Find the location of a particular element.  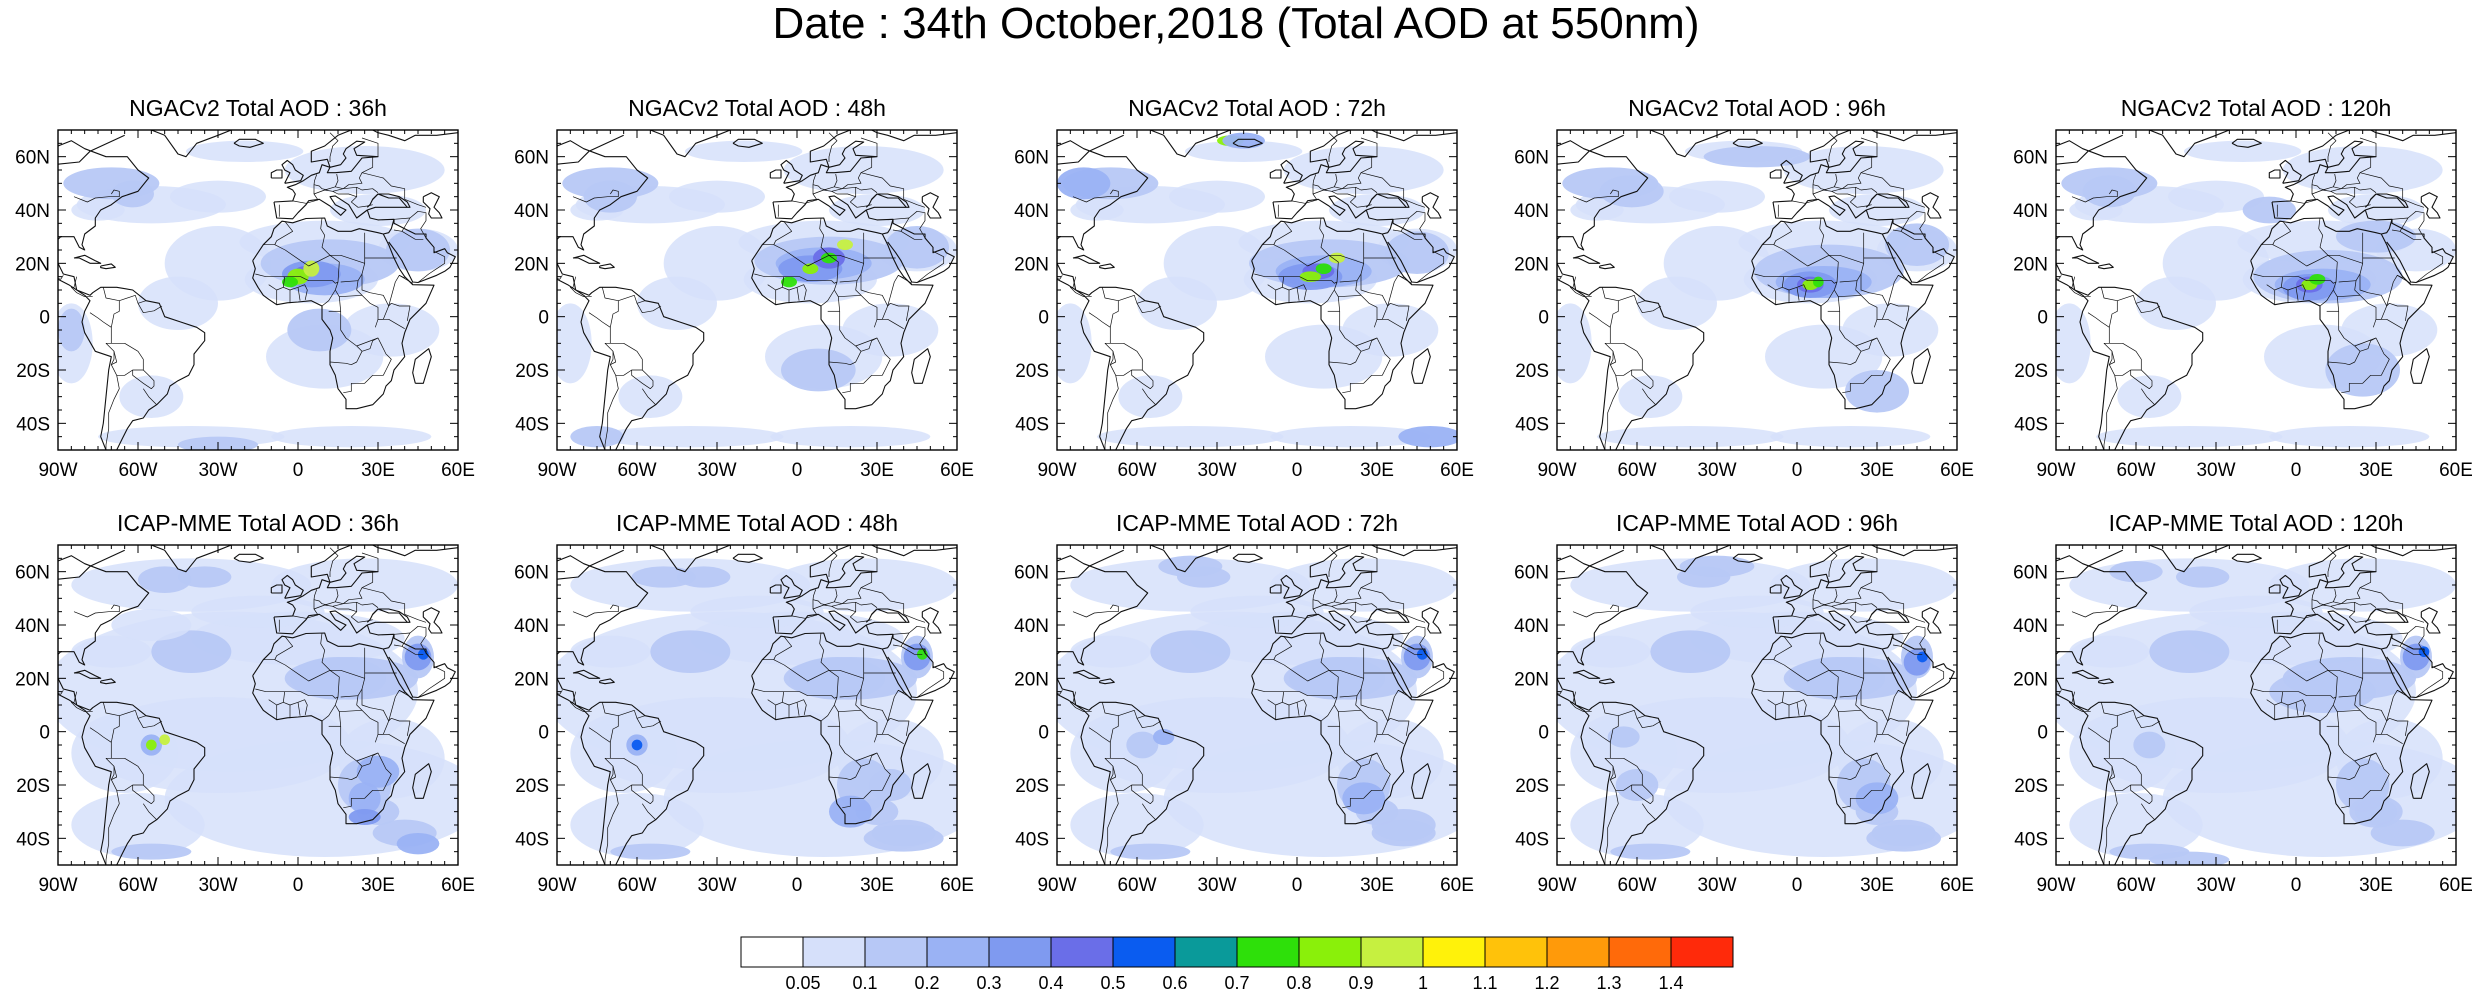

lat-label: 0 is located at coordinates (2042, 733).